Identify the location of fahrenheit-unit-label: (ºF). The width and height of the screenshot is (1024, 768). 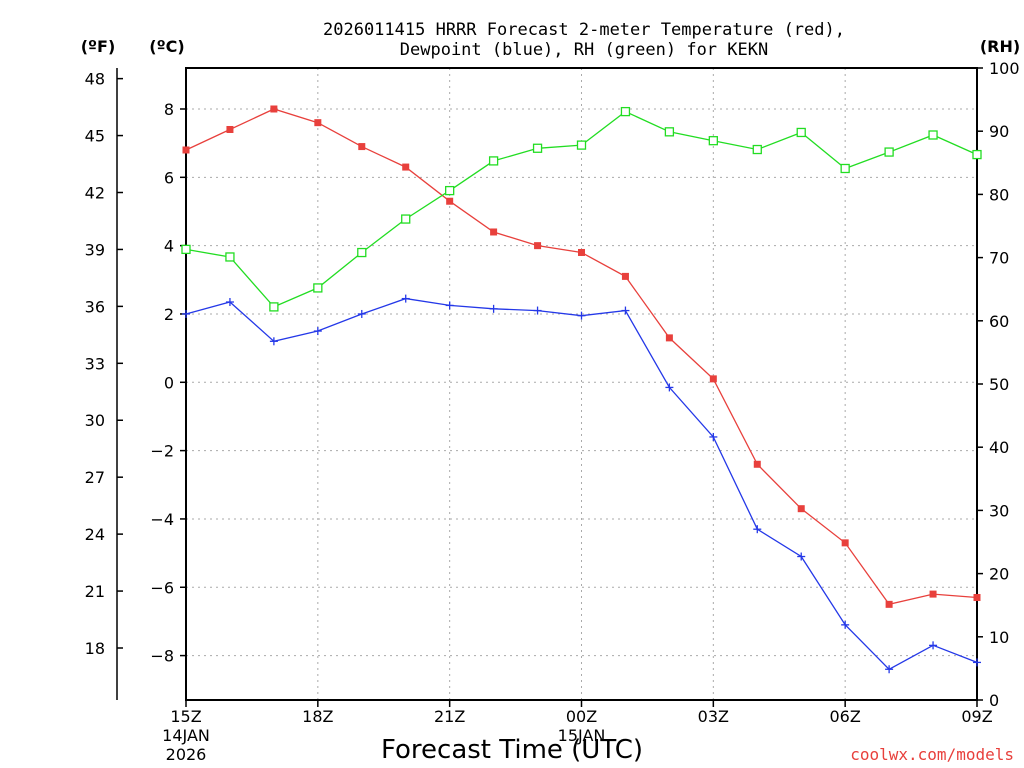
(98, 46).